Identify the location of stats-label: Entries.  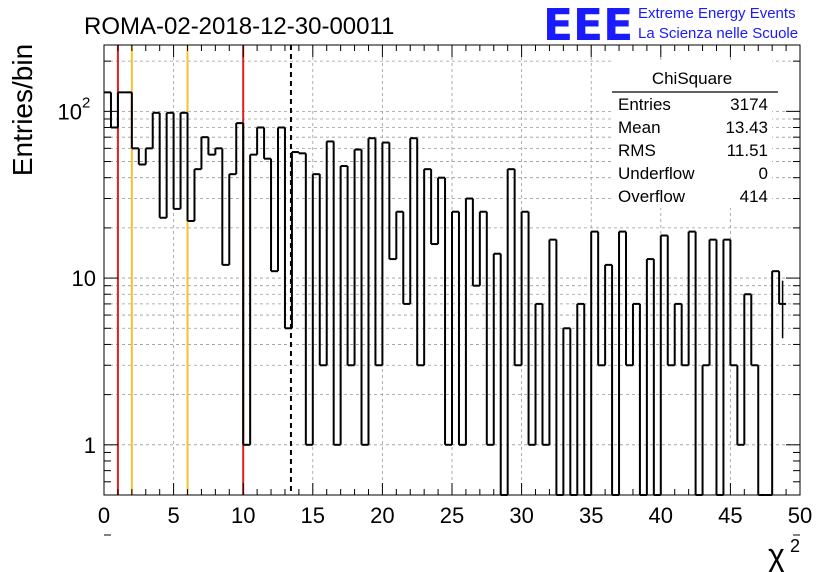
(644, 104).